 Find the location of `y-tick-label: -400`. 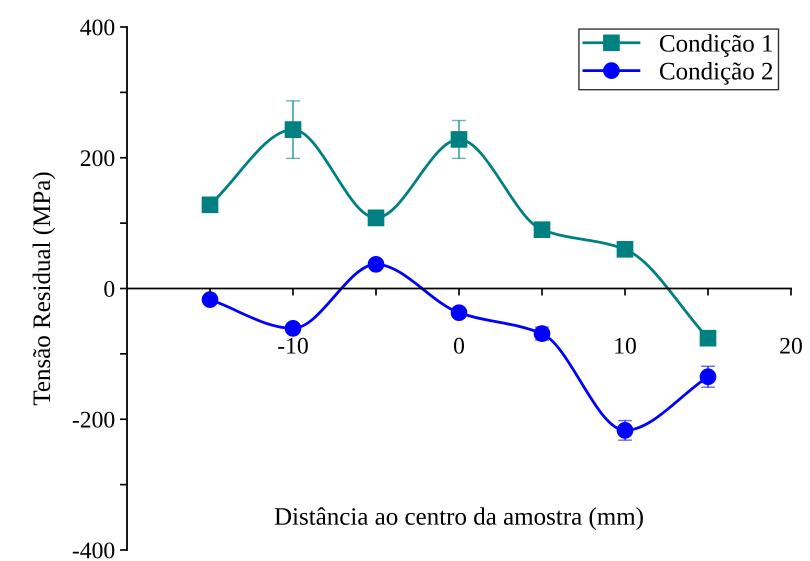

y-tick-label: -400 is located at coordinates (93, 550).